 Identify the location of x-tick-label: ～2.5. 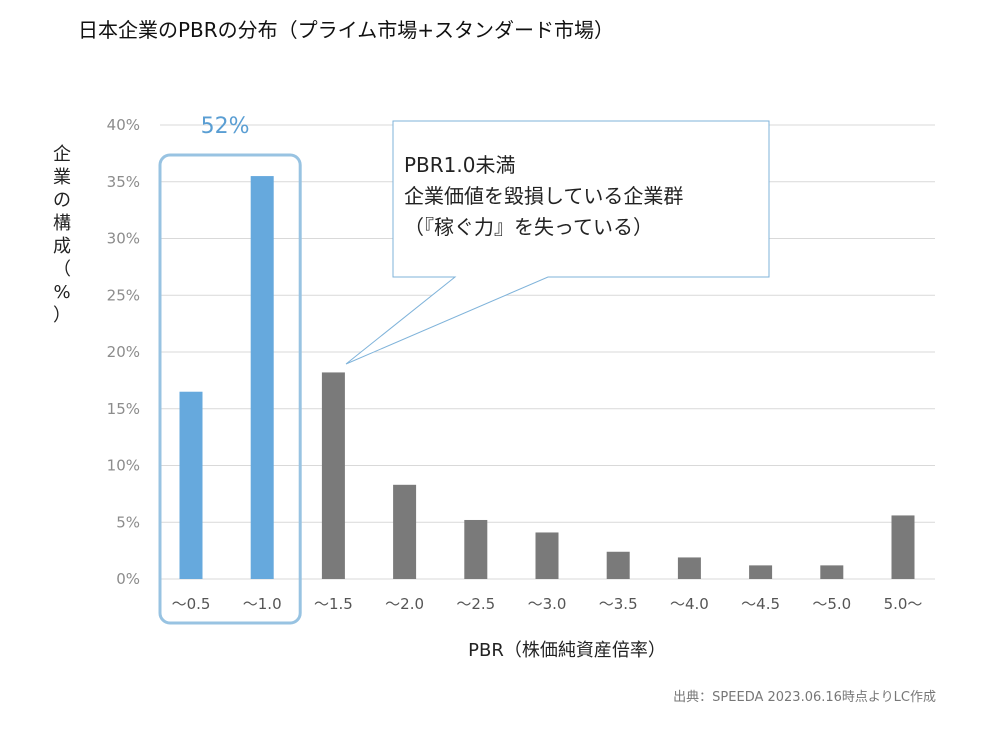
(475, 604).